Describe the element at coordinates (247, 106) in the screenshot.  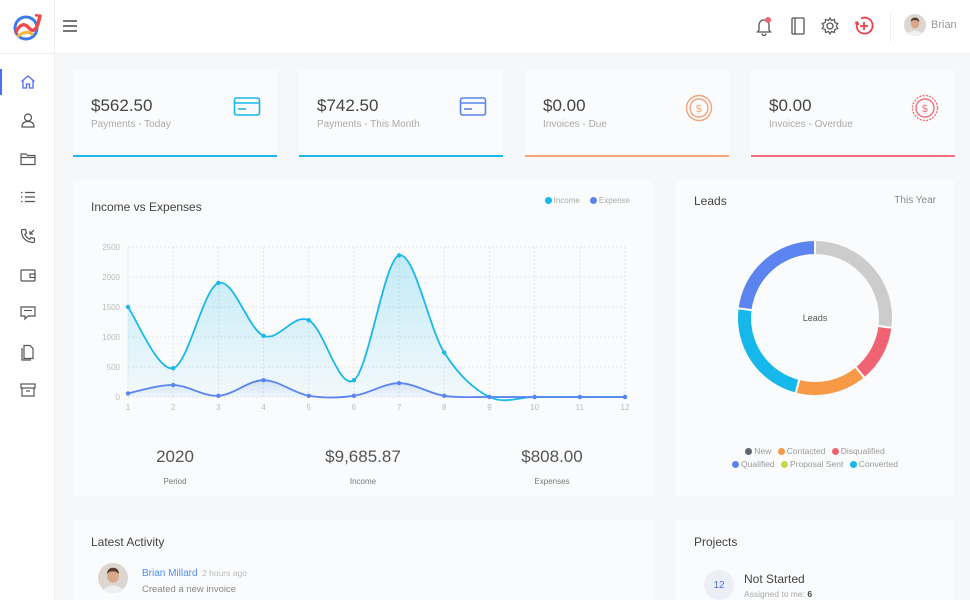
I see `card-icon` at that location.